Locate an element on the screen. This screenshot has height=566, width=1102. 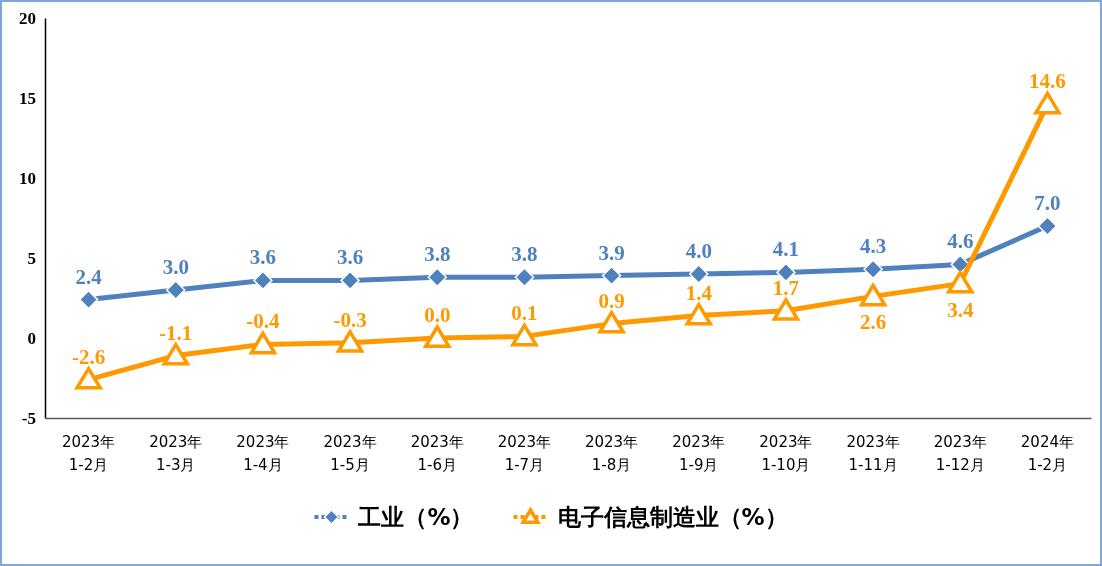
data-label: 3.9 is located at coordinates (611, 252).